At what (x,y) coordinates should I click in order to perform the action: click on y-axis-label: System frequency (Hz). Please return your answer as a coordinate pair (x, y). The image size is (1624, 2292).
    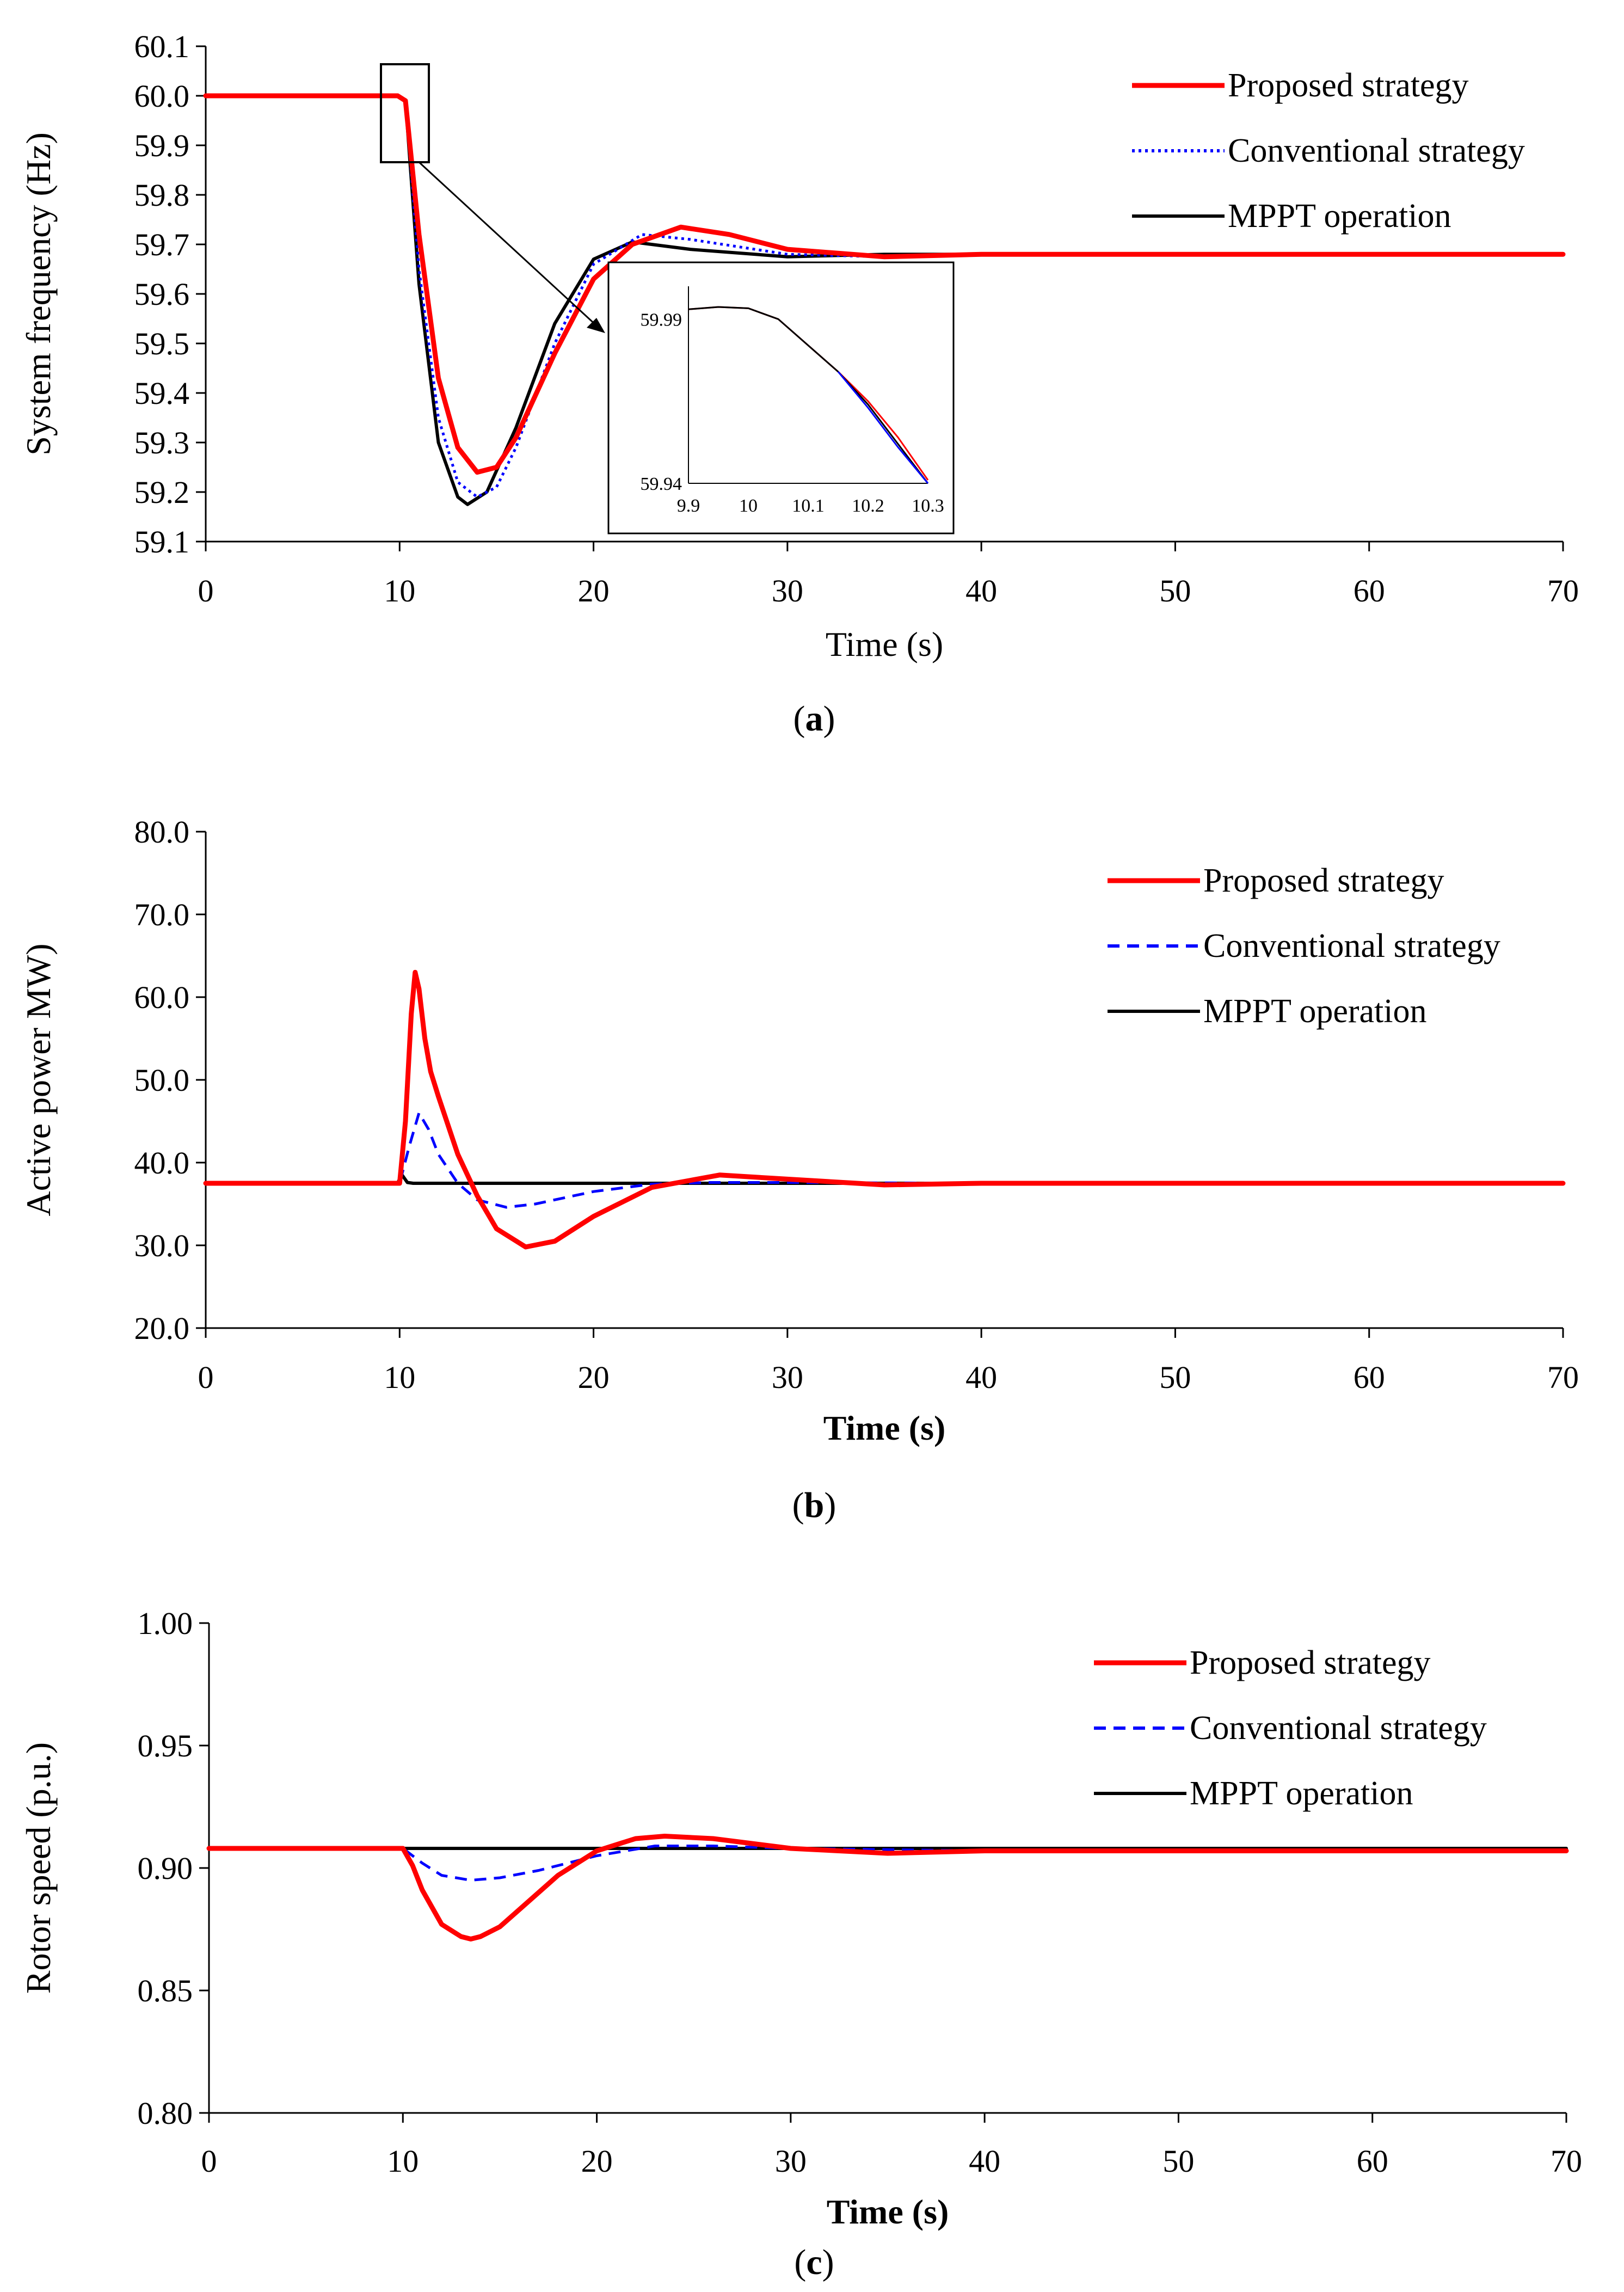
    Looking at the image, I should click on (38, 294).